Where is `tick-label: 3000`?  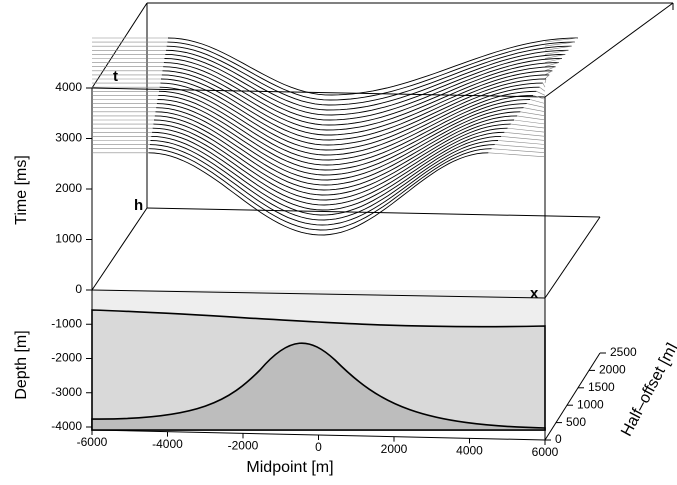
tick-label: 3000 is located at coordinates (68, 138).